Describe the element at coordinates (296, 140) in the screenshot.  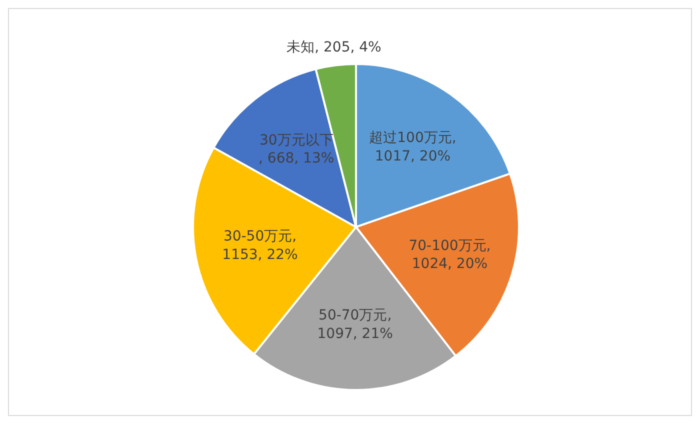
I see `slice-label: 30万元以下` at that location.